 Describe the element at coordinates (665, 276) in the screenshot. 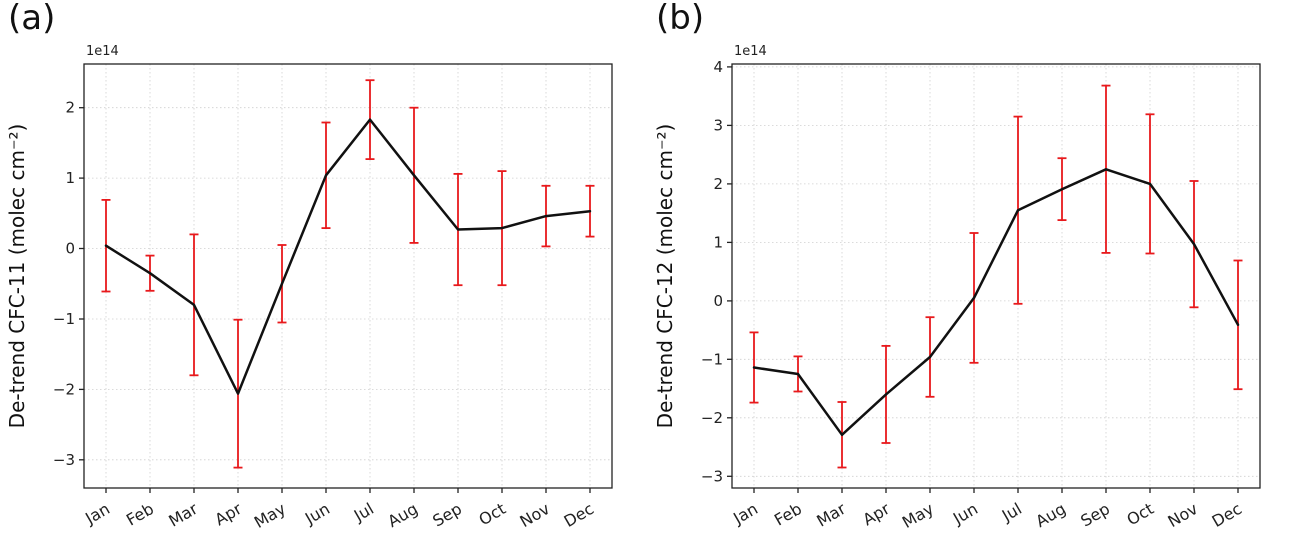

I see `y-axis-label: De-trend CFC-12 (molec cm⁻²)` at that location.